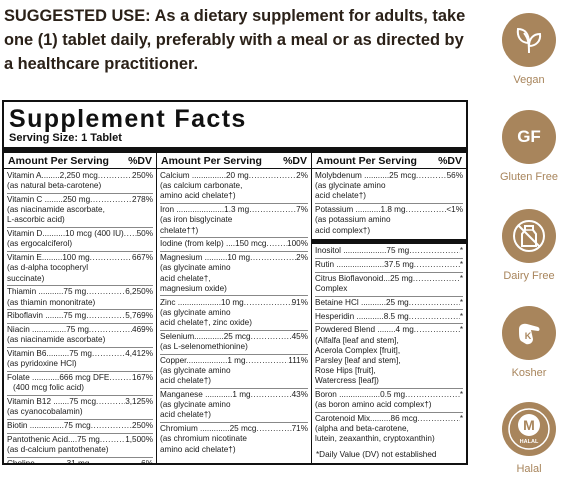 Image resolution: width=569 pixels, height=493 pixels. I want to click on nutrient-row: Boron ..................0.5 mg *, so click(389, 395).